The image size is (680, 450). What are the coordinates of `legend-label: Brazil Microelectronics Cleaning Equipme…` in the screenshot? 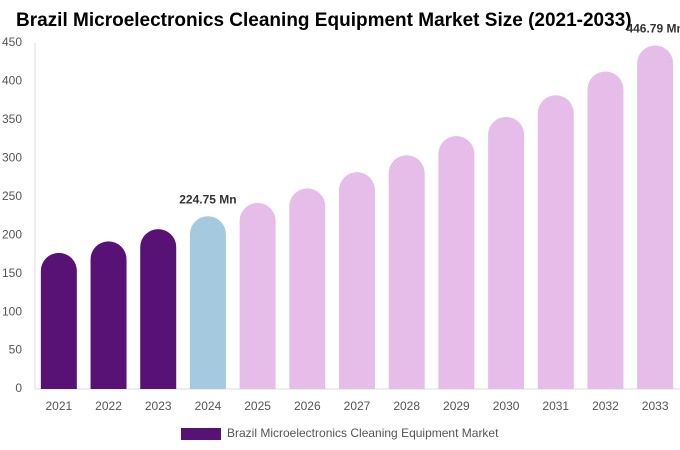 It's located at (363, 433).